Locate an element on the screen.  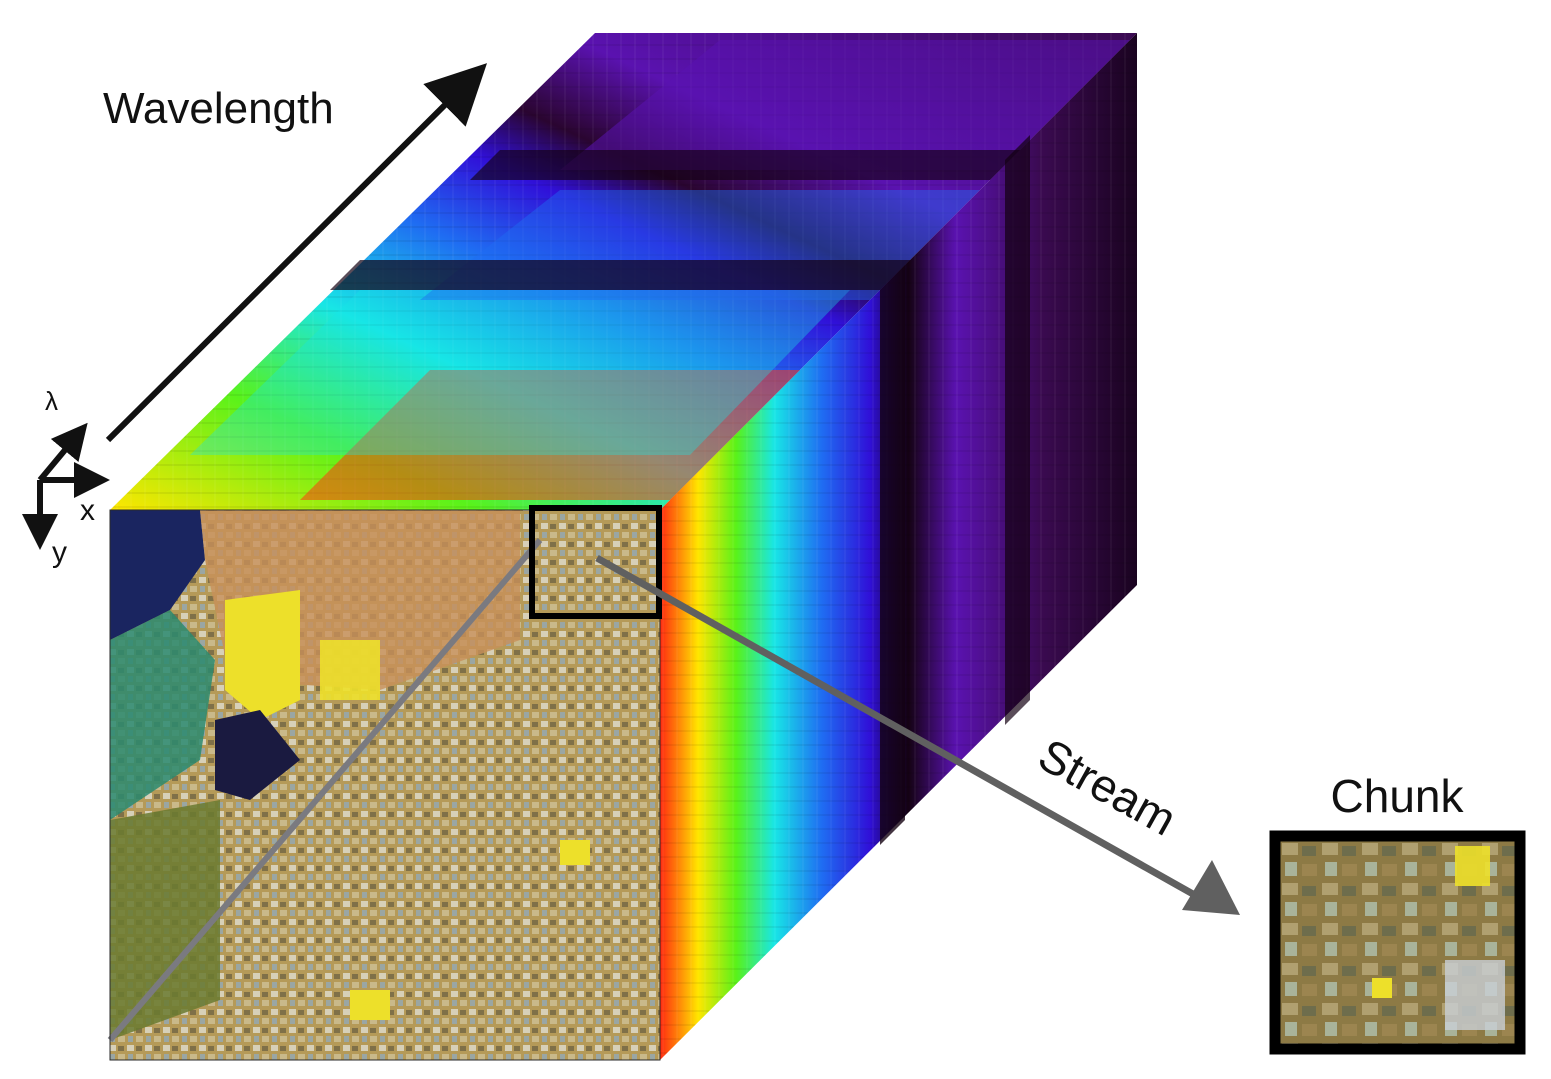
stream-label: Stream is located at coordinates (1107, 786).